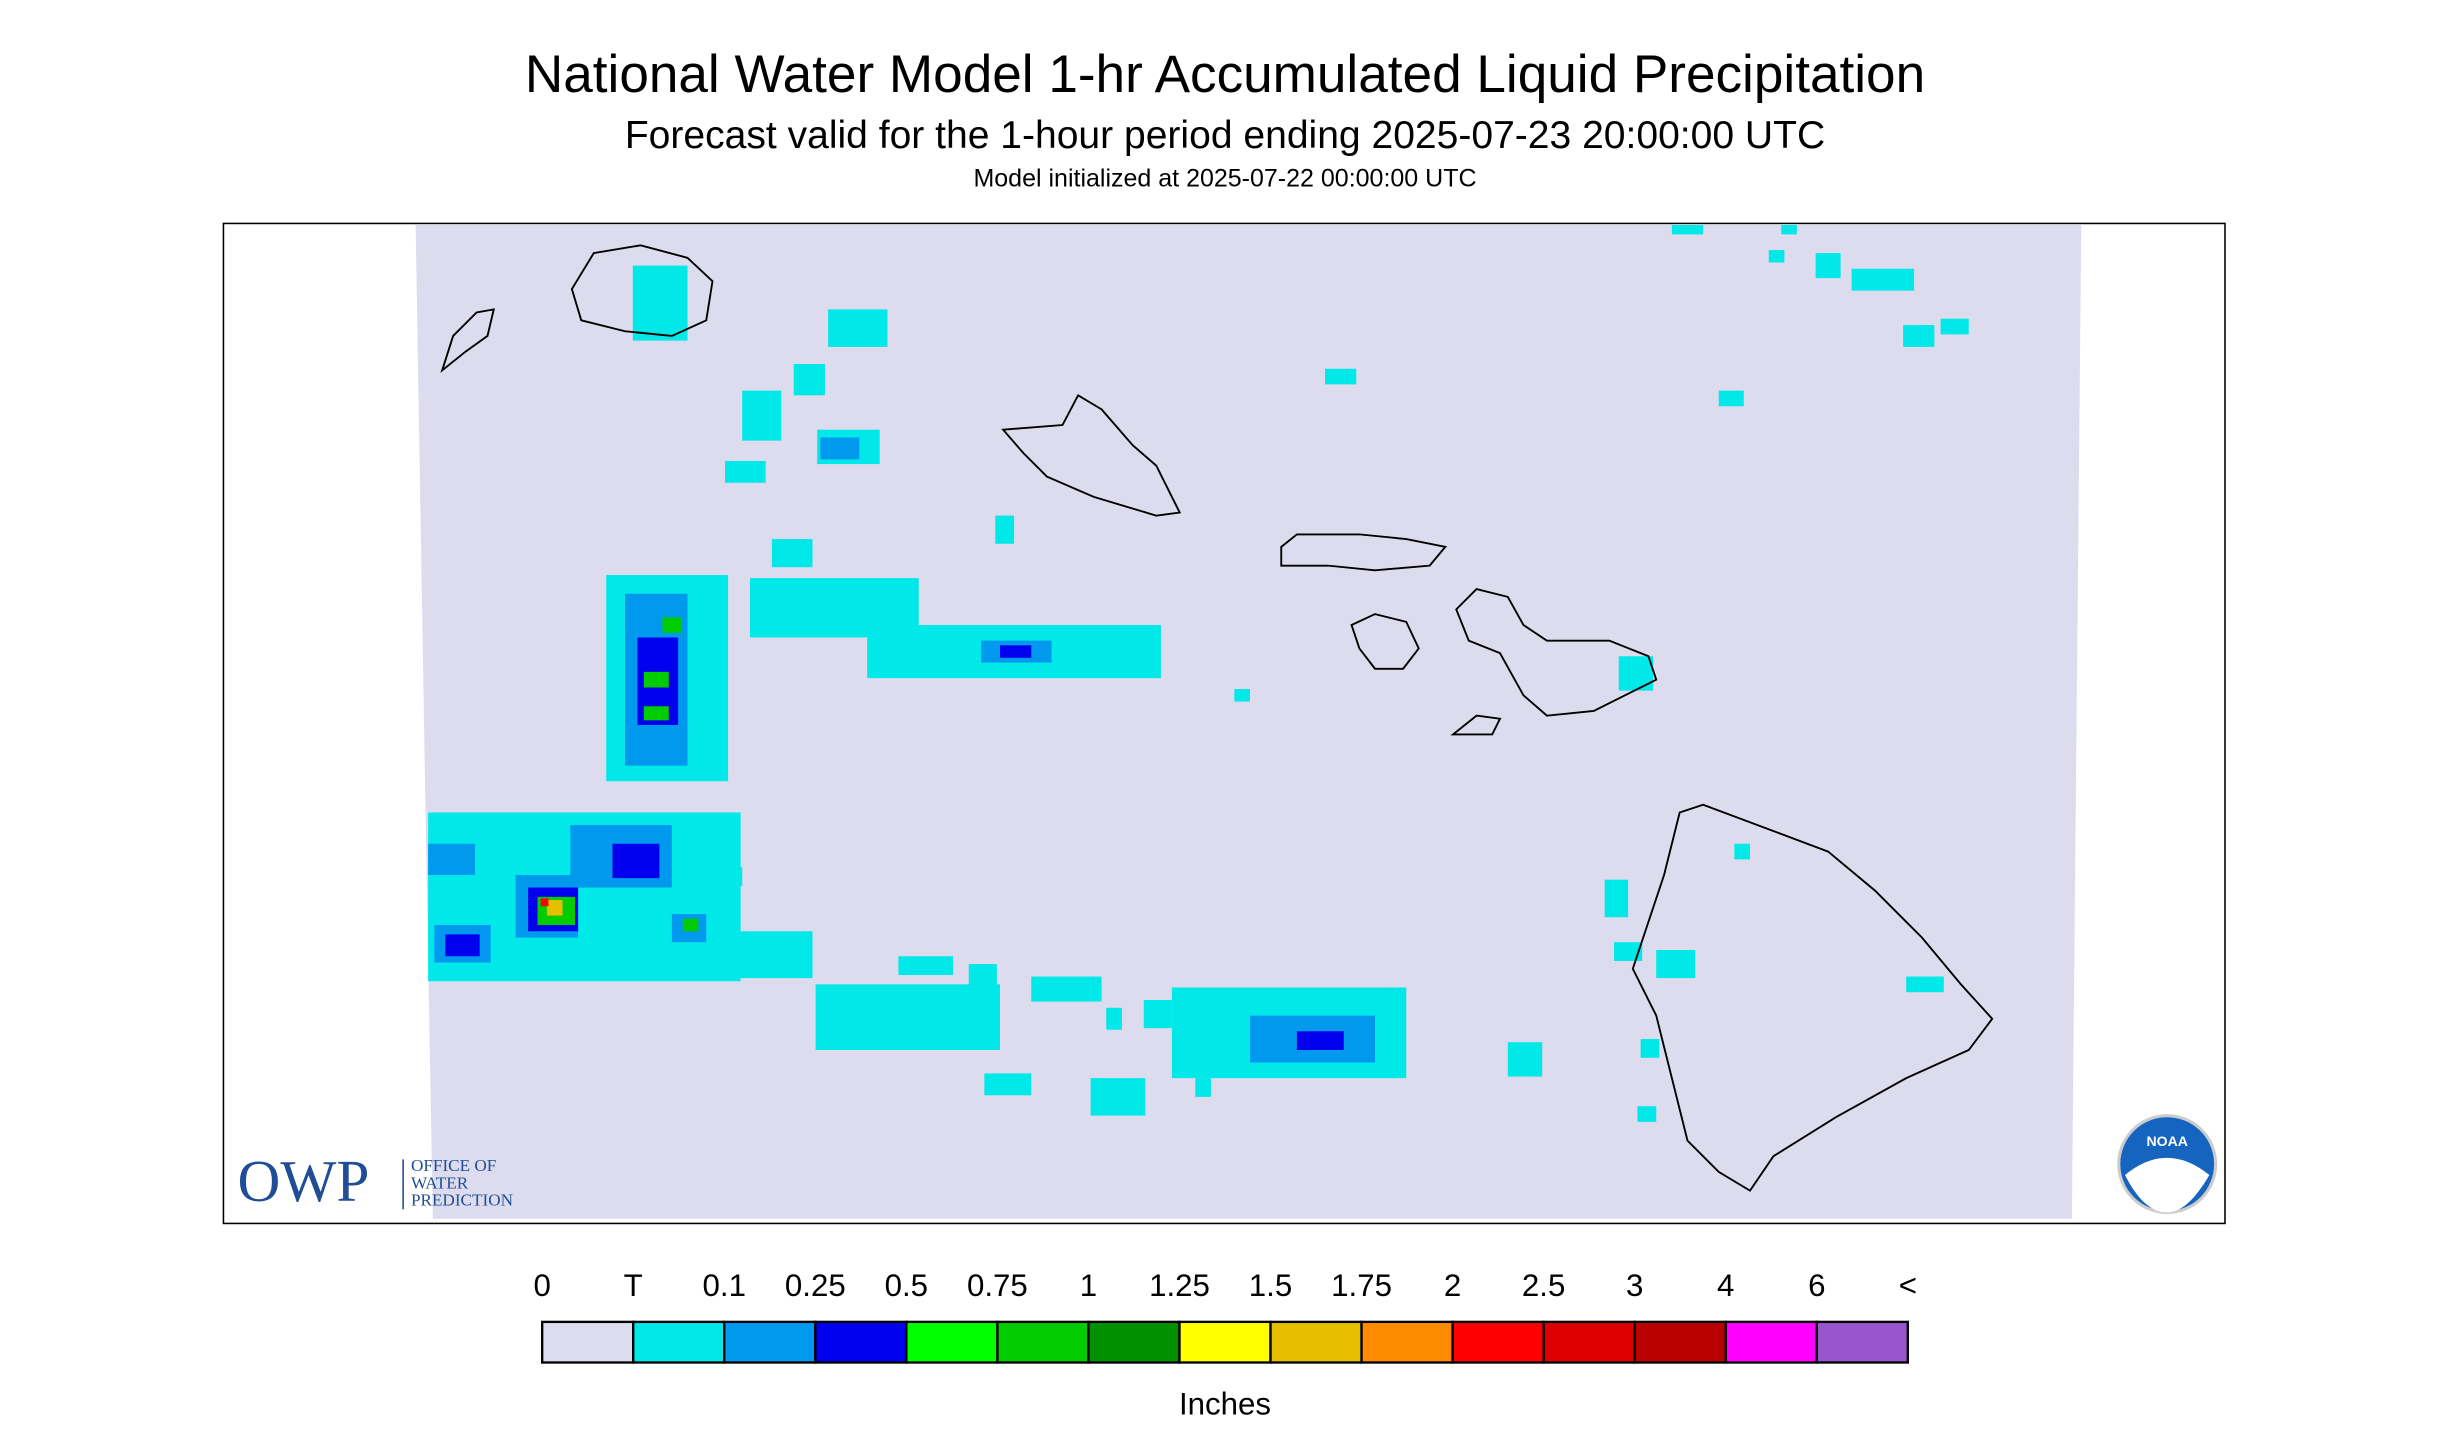  Describe the element at coordinates (304, 1181) in the screenshot. I see `owp-logo: OWP` at that location.